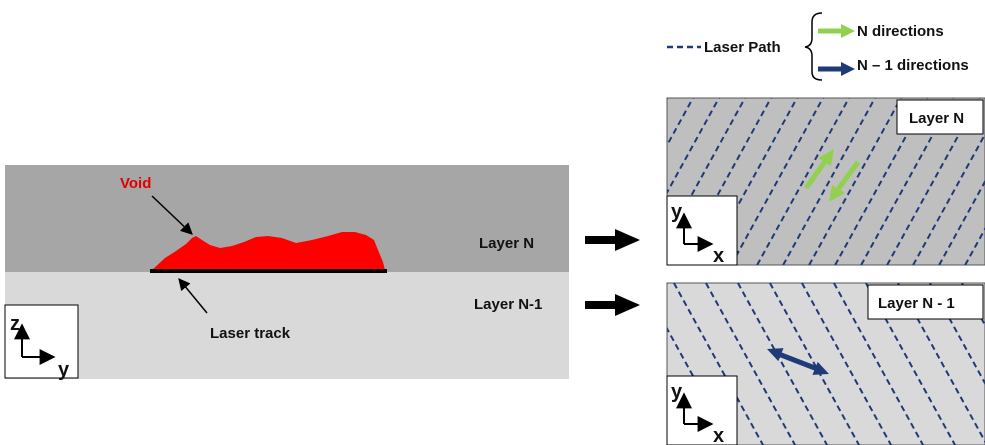 The height and width of the screenshot is (445, 985). What do you see at coordinates (41, 342) in the screenshot?
I see `axes-zy-box: z y` at bounding box center [41, 342].